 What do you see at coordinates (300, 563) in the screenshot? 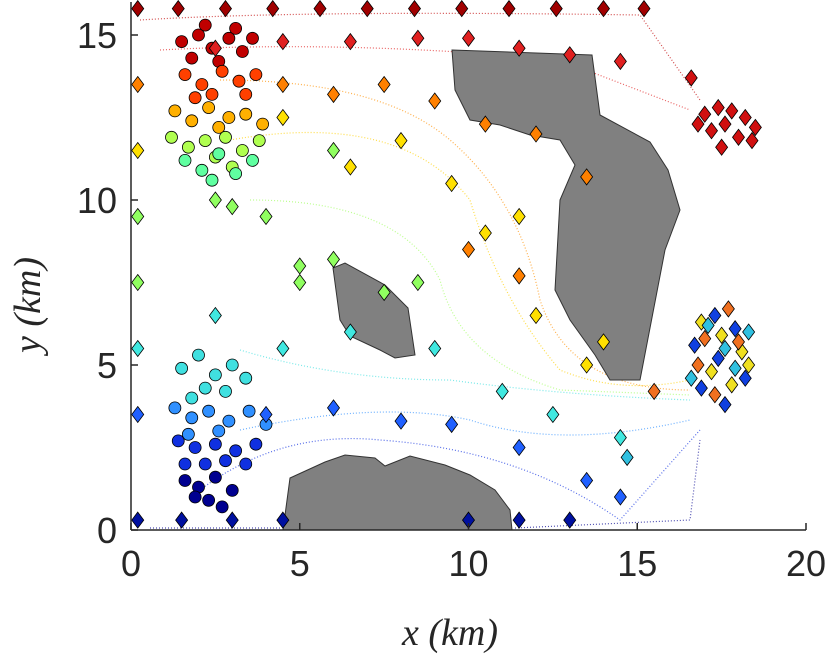
I see `x-tick-label: 5` at bounding box center [300, 563].